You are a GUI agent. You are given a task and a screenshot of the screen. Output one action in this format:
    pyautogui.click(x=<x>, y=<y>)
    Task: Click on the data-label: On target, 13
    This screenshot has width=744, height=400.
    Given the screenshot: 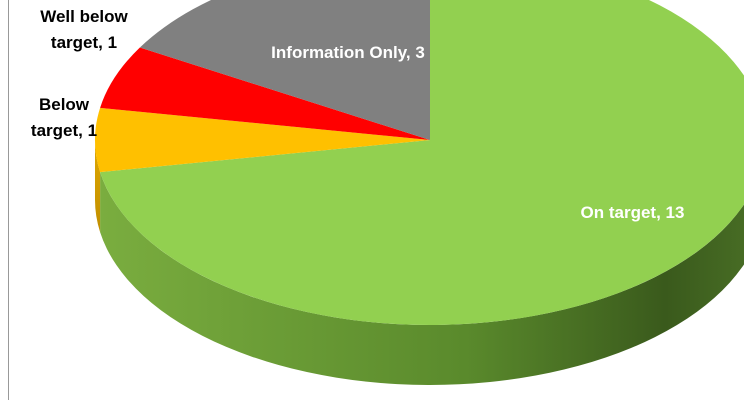 What is the action you would take?
    pyautogui.click(x=632, y=212)
    